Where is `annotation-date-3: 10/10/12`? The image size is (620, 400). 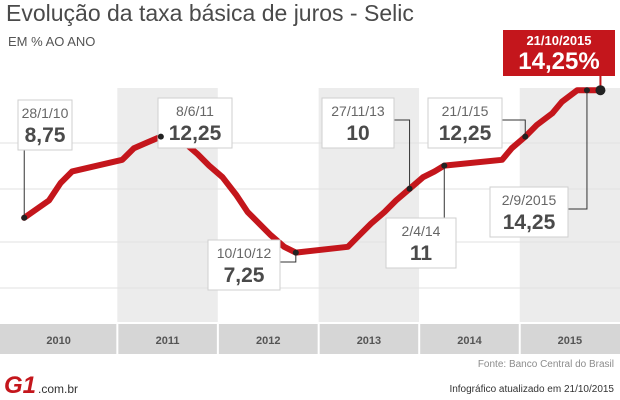
annotation-date-3: 10/10/12 is located at coordinates (244, 253).